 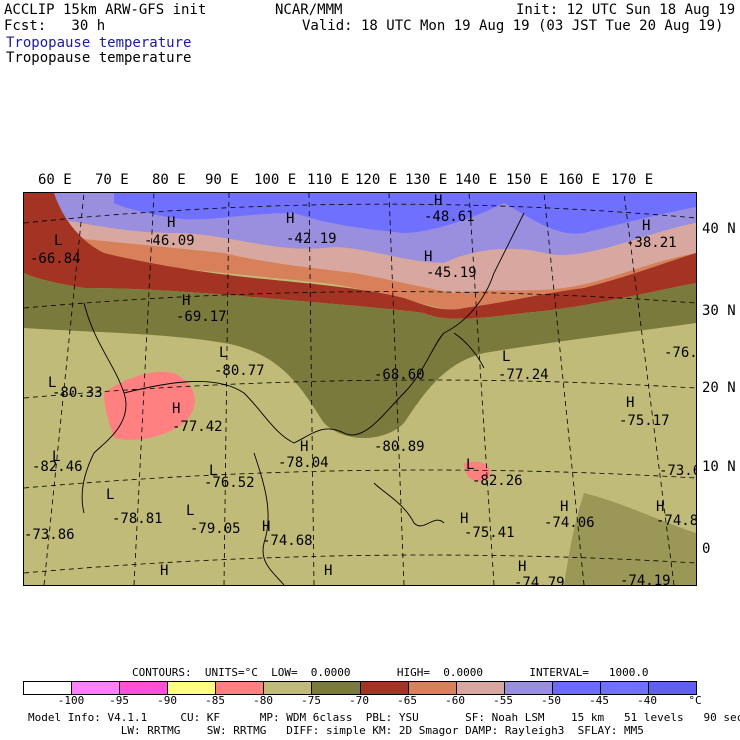 I want to click on field-title-shaded: Tropopause temperature, so click(x=99, y=43).